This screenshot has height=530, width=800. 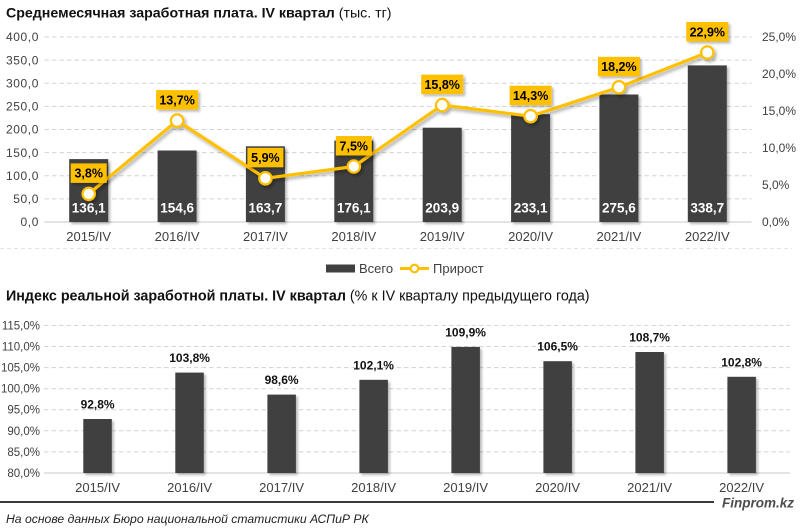 What do you see at coordinates (758, 503) in the screenshot?
I see `svg-text: Finprom.kz` at bounding box center [758, 503].